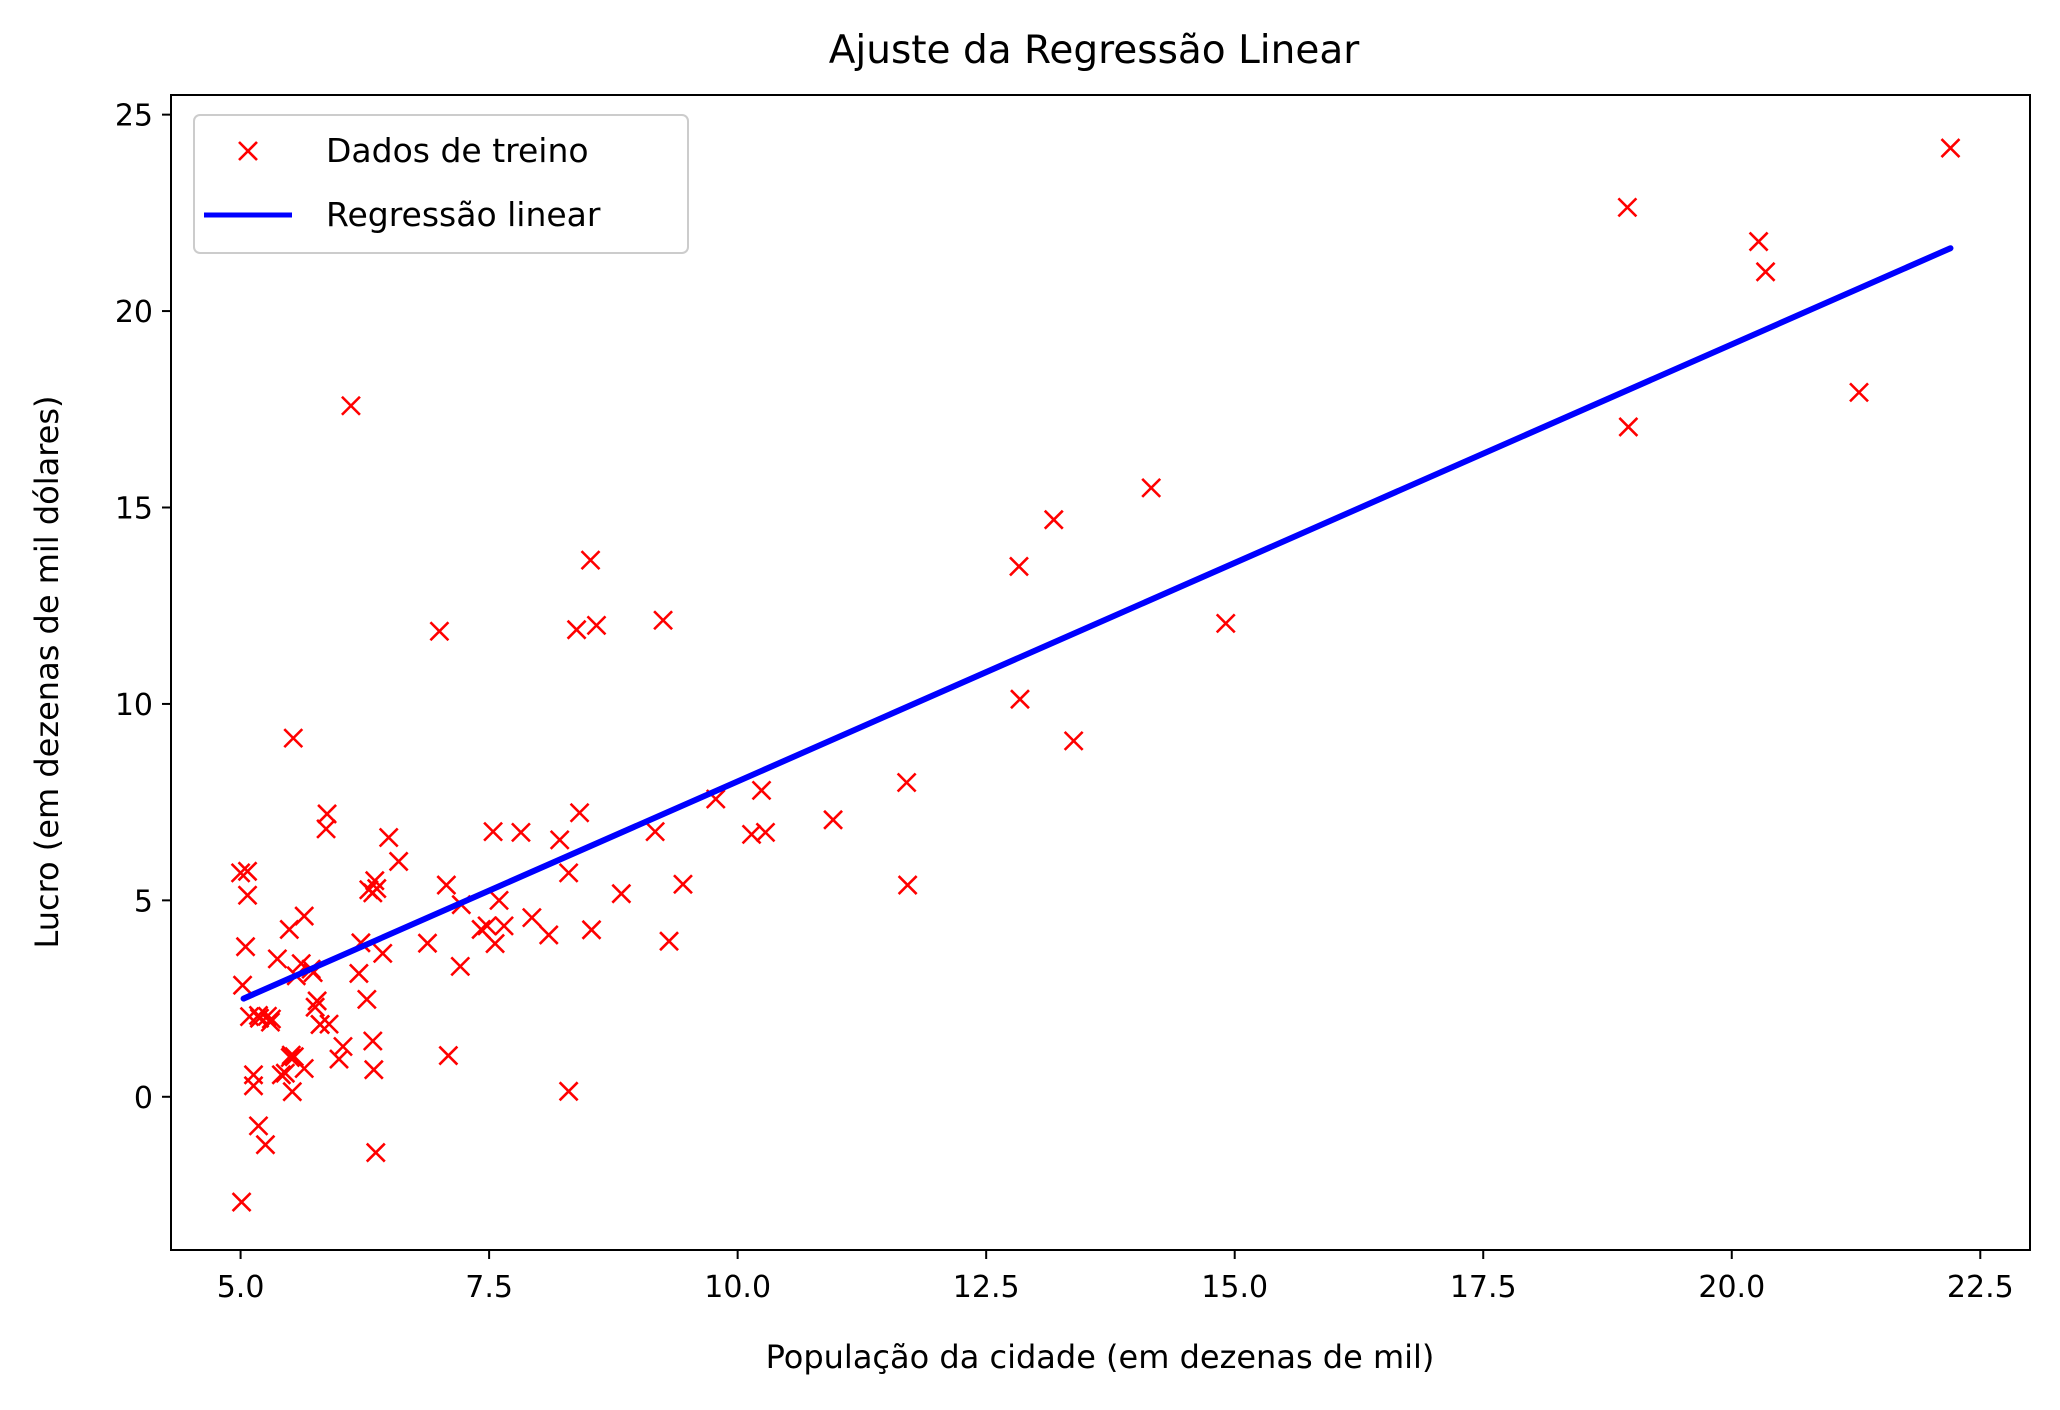  I want to click on legend: Dados de treino Regressão linear, so click(441, 184).